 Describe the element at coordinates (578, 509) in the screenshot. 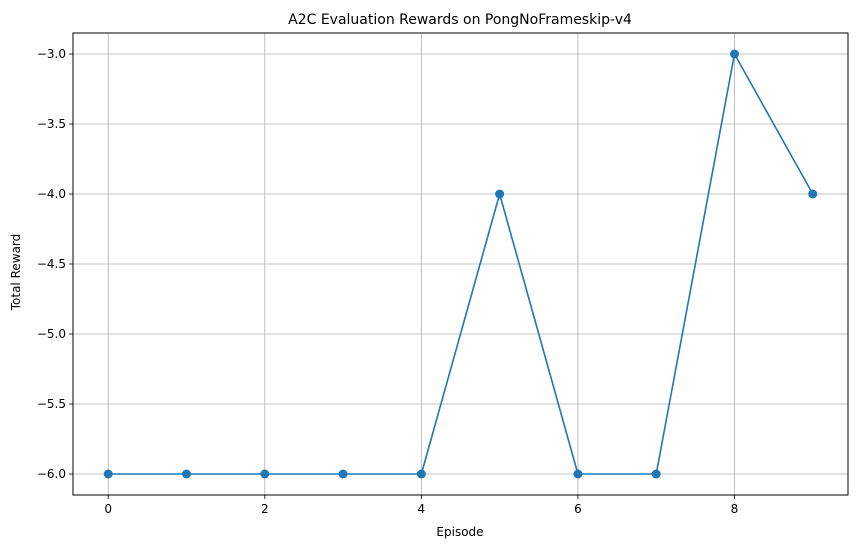

I see `x-tick-label: 6` at that location.